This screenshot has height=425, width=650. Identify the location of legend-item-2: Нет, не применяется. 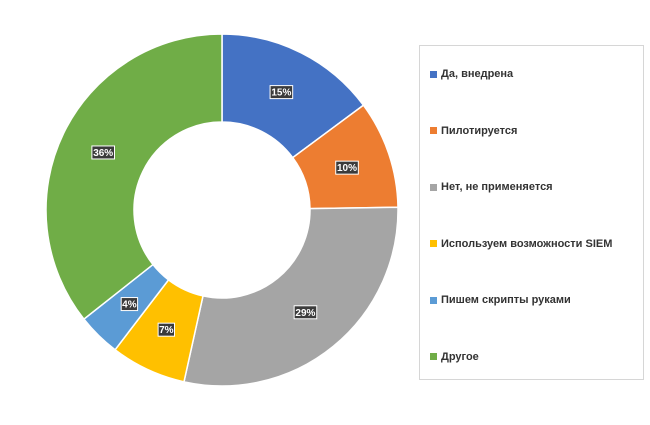
(491, 187).